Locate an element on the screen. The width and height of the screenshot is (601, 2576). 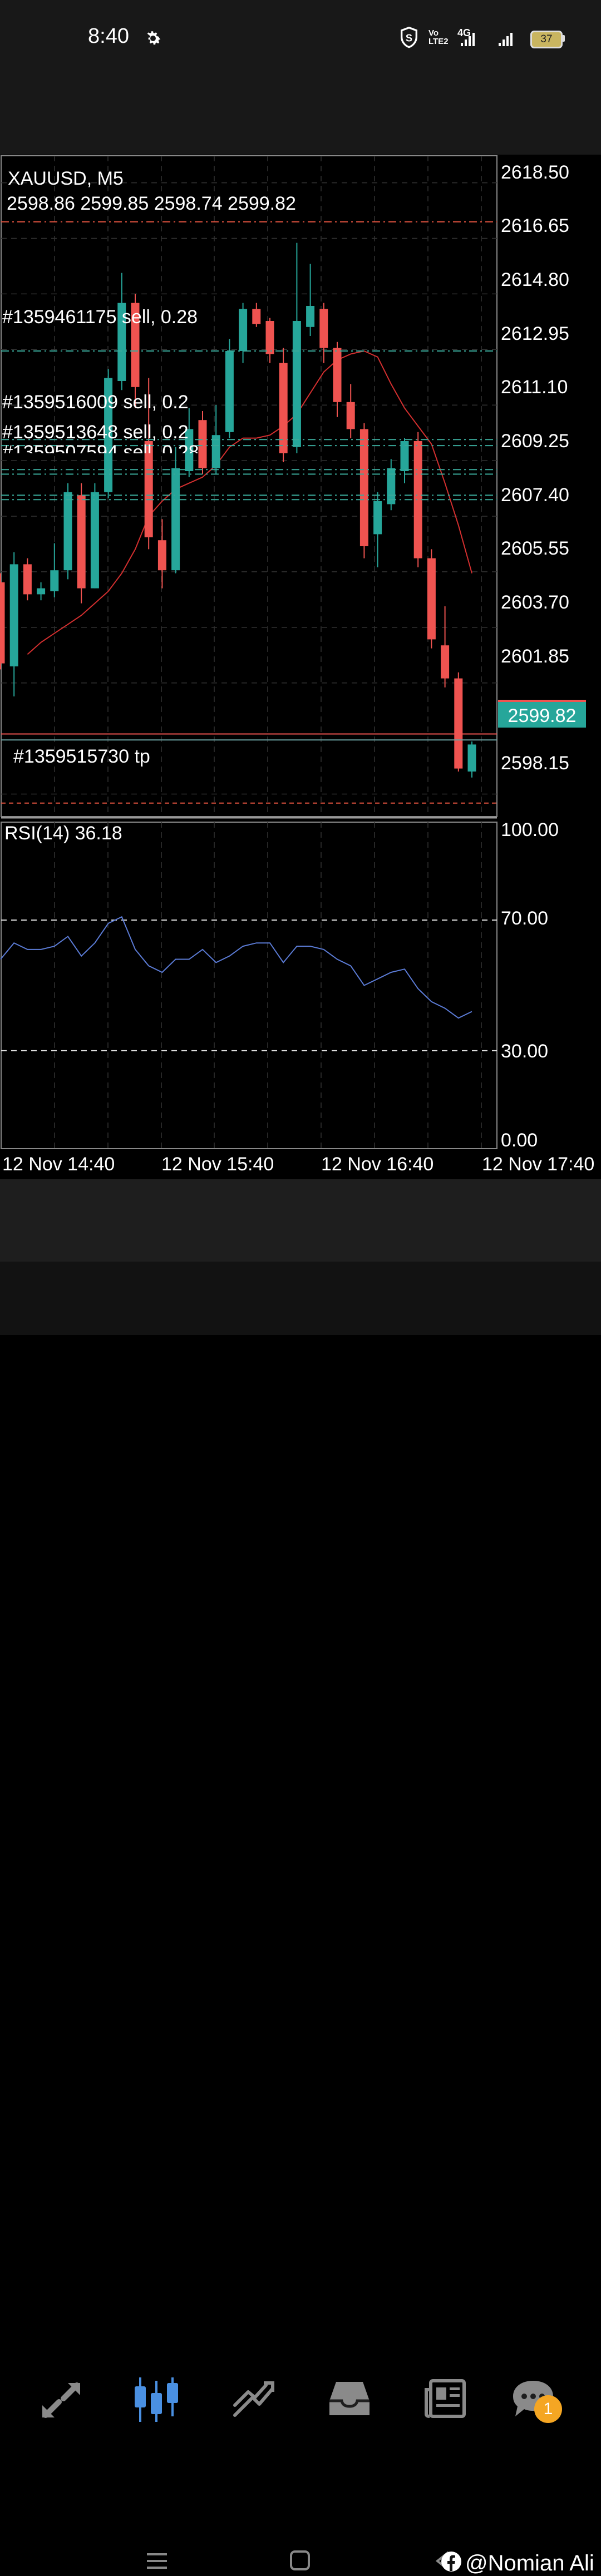
gear-icon is located at coordinates (154, 38).